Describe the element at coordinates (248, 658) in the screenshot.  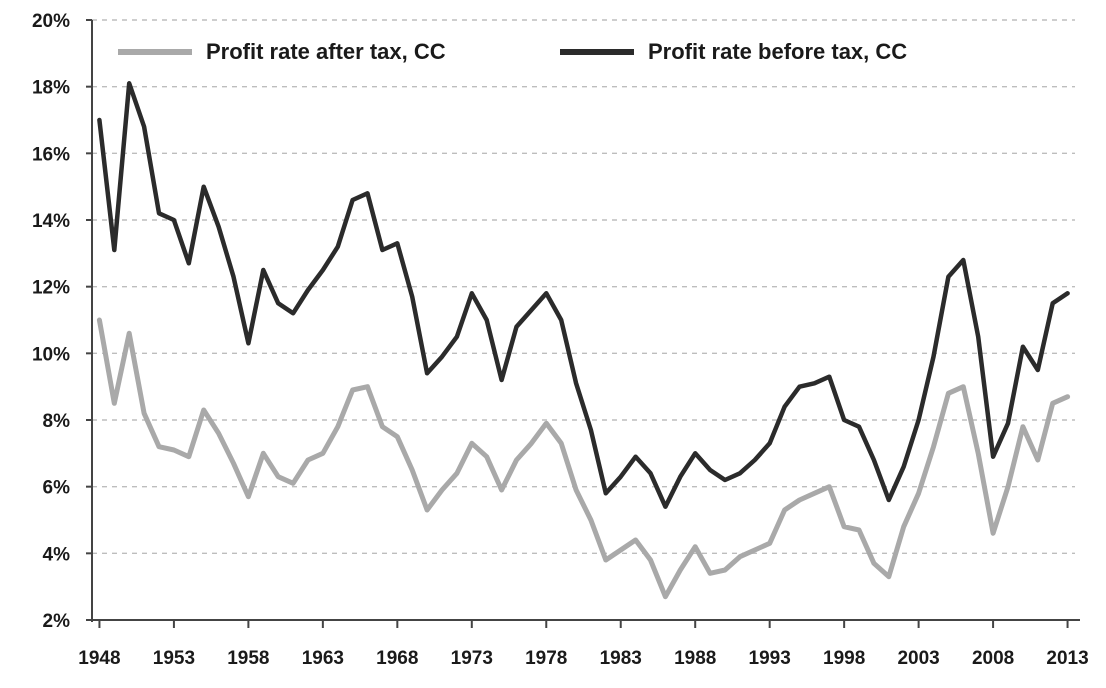
I see `x-tick-label: 1958` at that location.